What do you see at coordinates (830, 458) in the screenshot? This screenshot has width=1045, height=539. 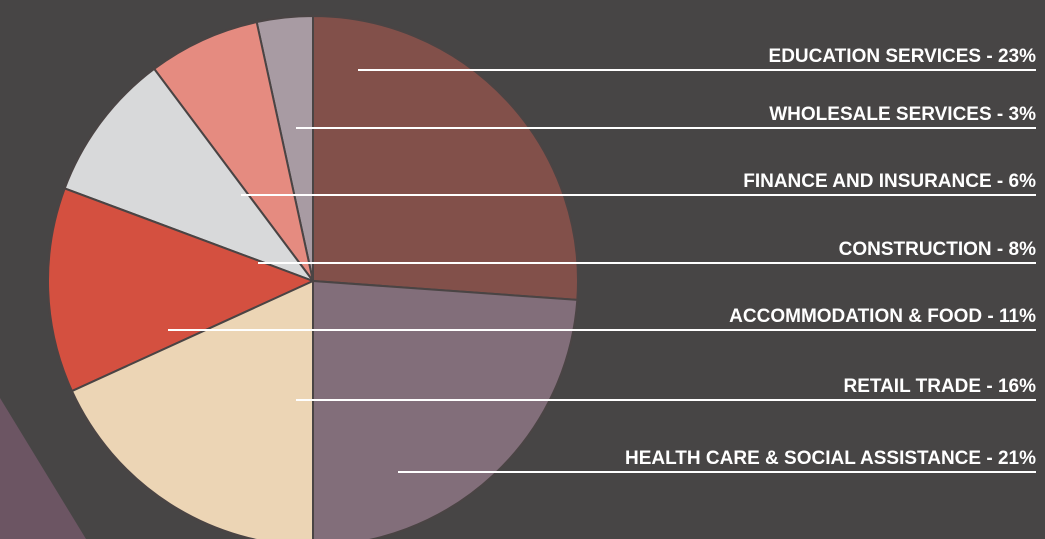 I see `slice-label: HEALTH CARE & SOCIAL ASSISTANCE - 21%` at bounding box center [830, 458].